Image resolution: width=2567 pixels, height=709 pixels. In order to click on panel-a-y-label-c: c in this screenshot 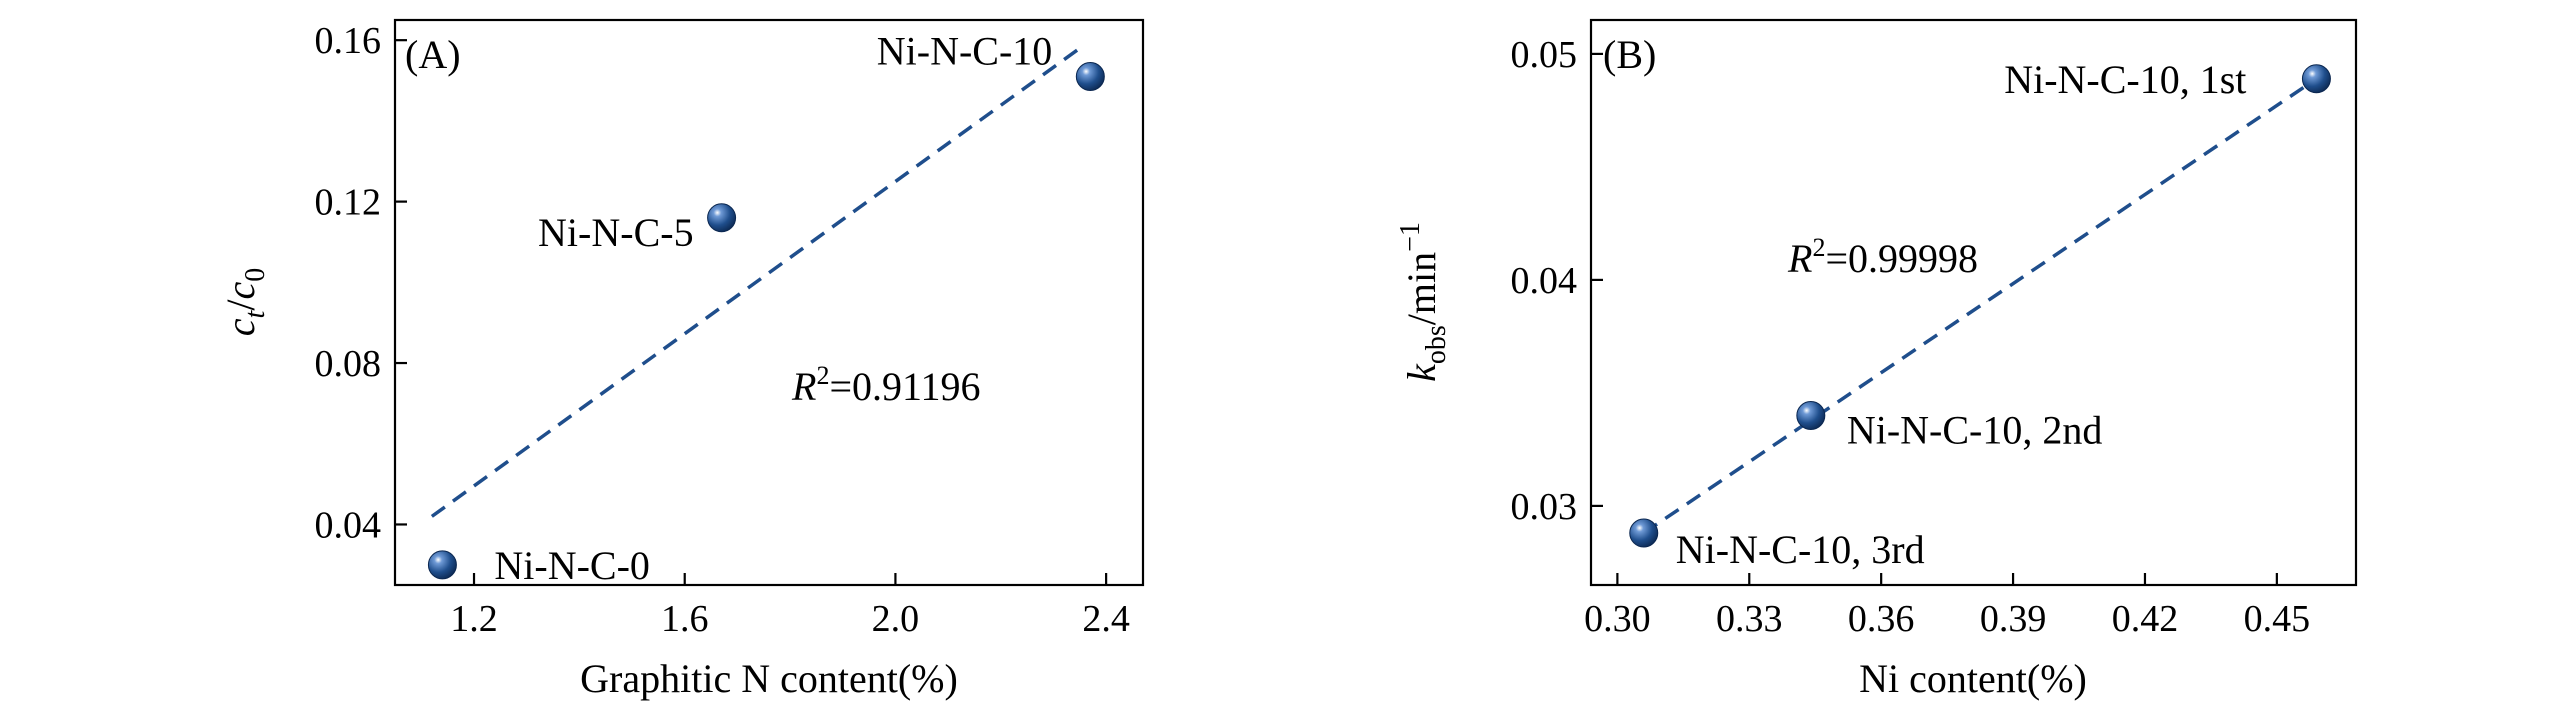, I will do `click(240, 327)`.